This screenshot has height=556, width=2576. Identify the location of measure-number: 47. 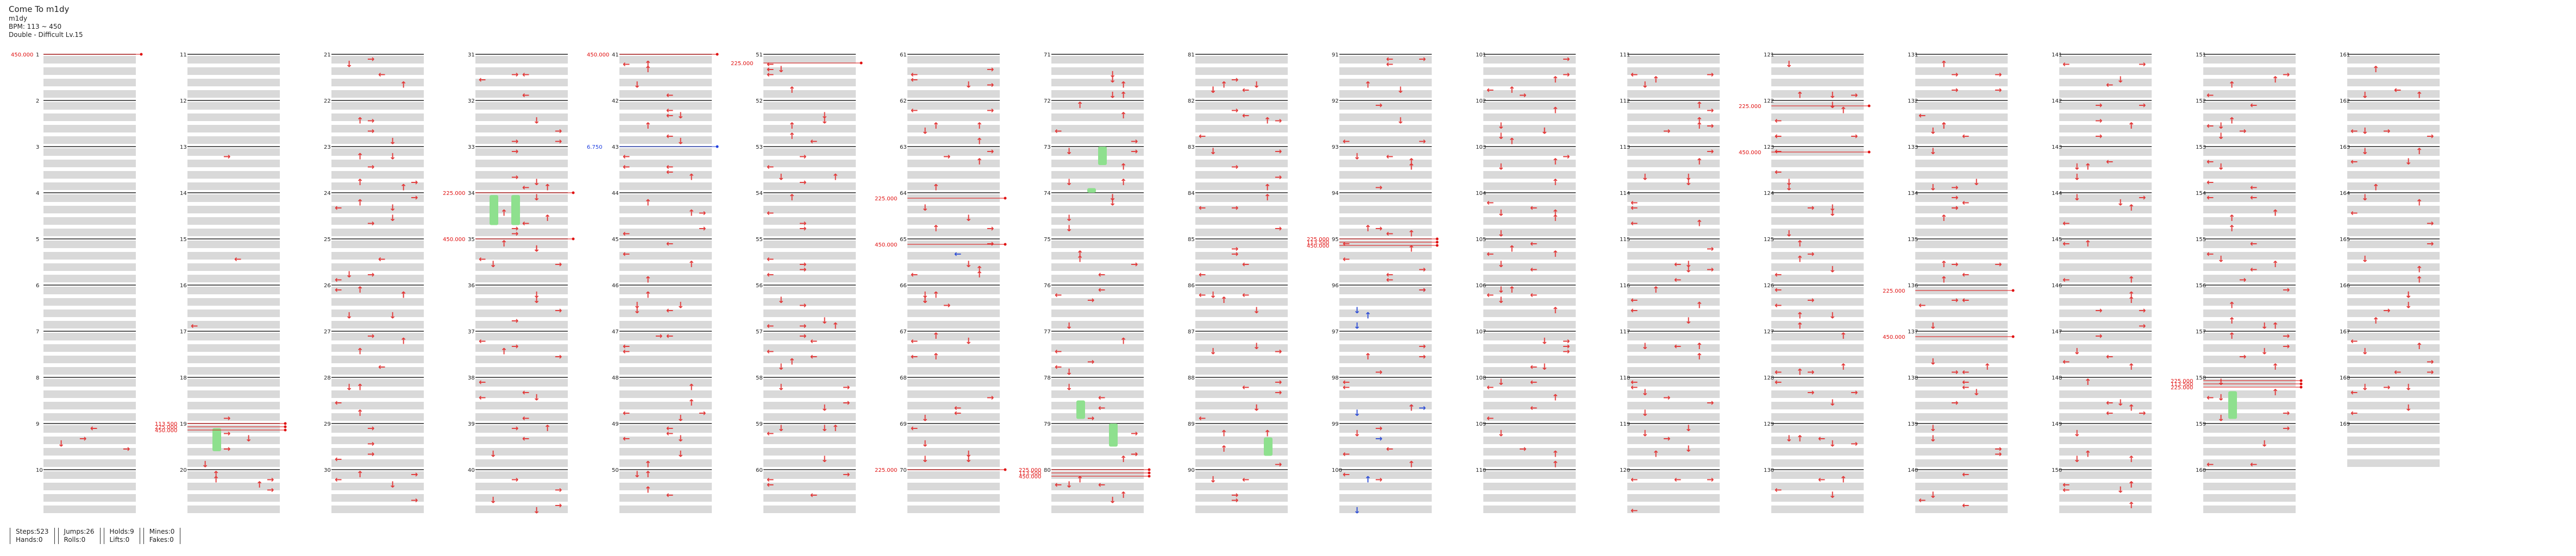
(615, 332).